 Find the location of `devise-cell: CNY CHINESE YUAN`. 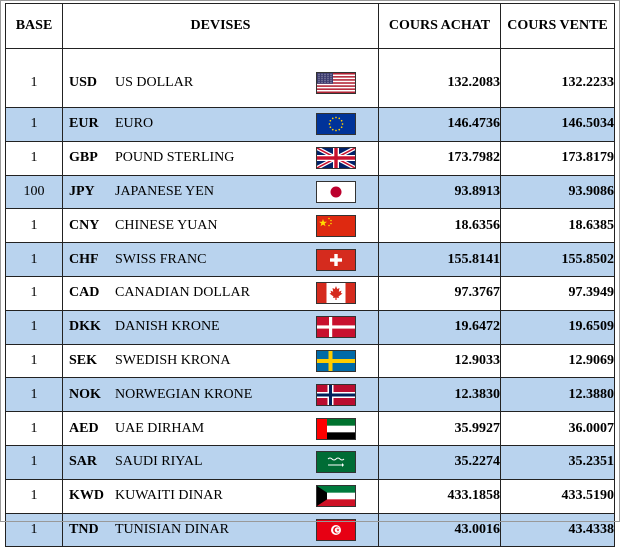

devise-cell: CNY CHINESE YUAN is located at coordinates (220, 226).